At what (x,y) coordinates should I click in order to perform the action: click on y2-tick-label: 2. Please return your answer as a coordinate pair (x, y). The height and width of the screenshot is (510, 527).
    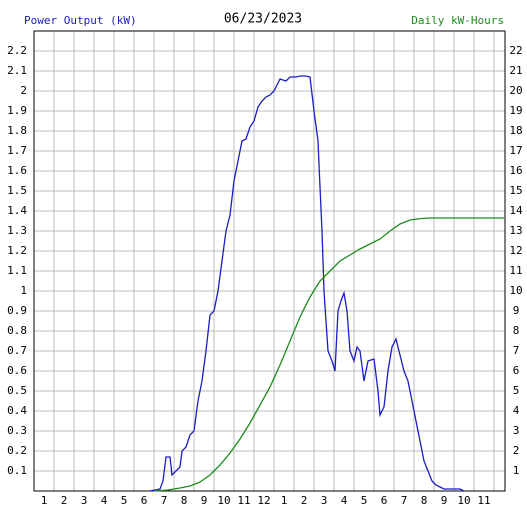
    Looking at the image, I should click on (516, 450).